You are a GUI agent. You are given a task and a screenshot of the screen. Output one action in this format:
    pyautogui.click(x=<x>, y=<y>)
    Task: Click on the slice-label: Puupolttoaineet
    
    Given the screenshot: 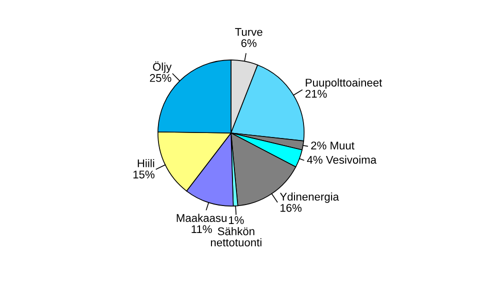 What is the action you would take?
    pyautogui.click(x=344, y=83)
    